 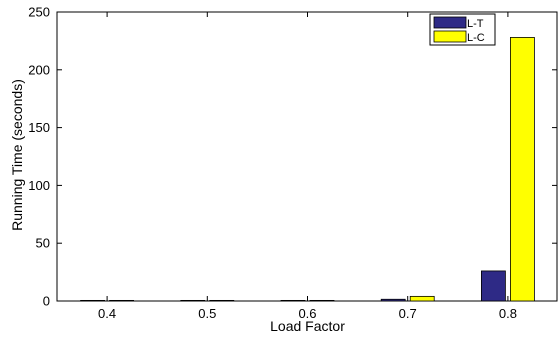 What do you see at coordinates (39, 69) in the screenshot?
I see `y-tick-label: 200` at bounding box center [39, 69].